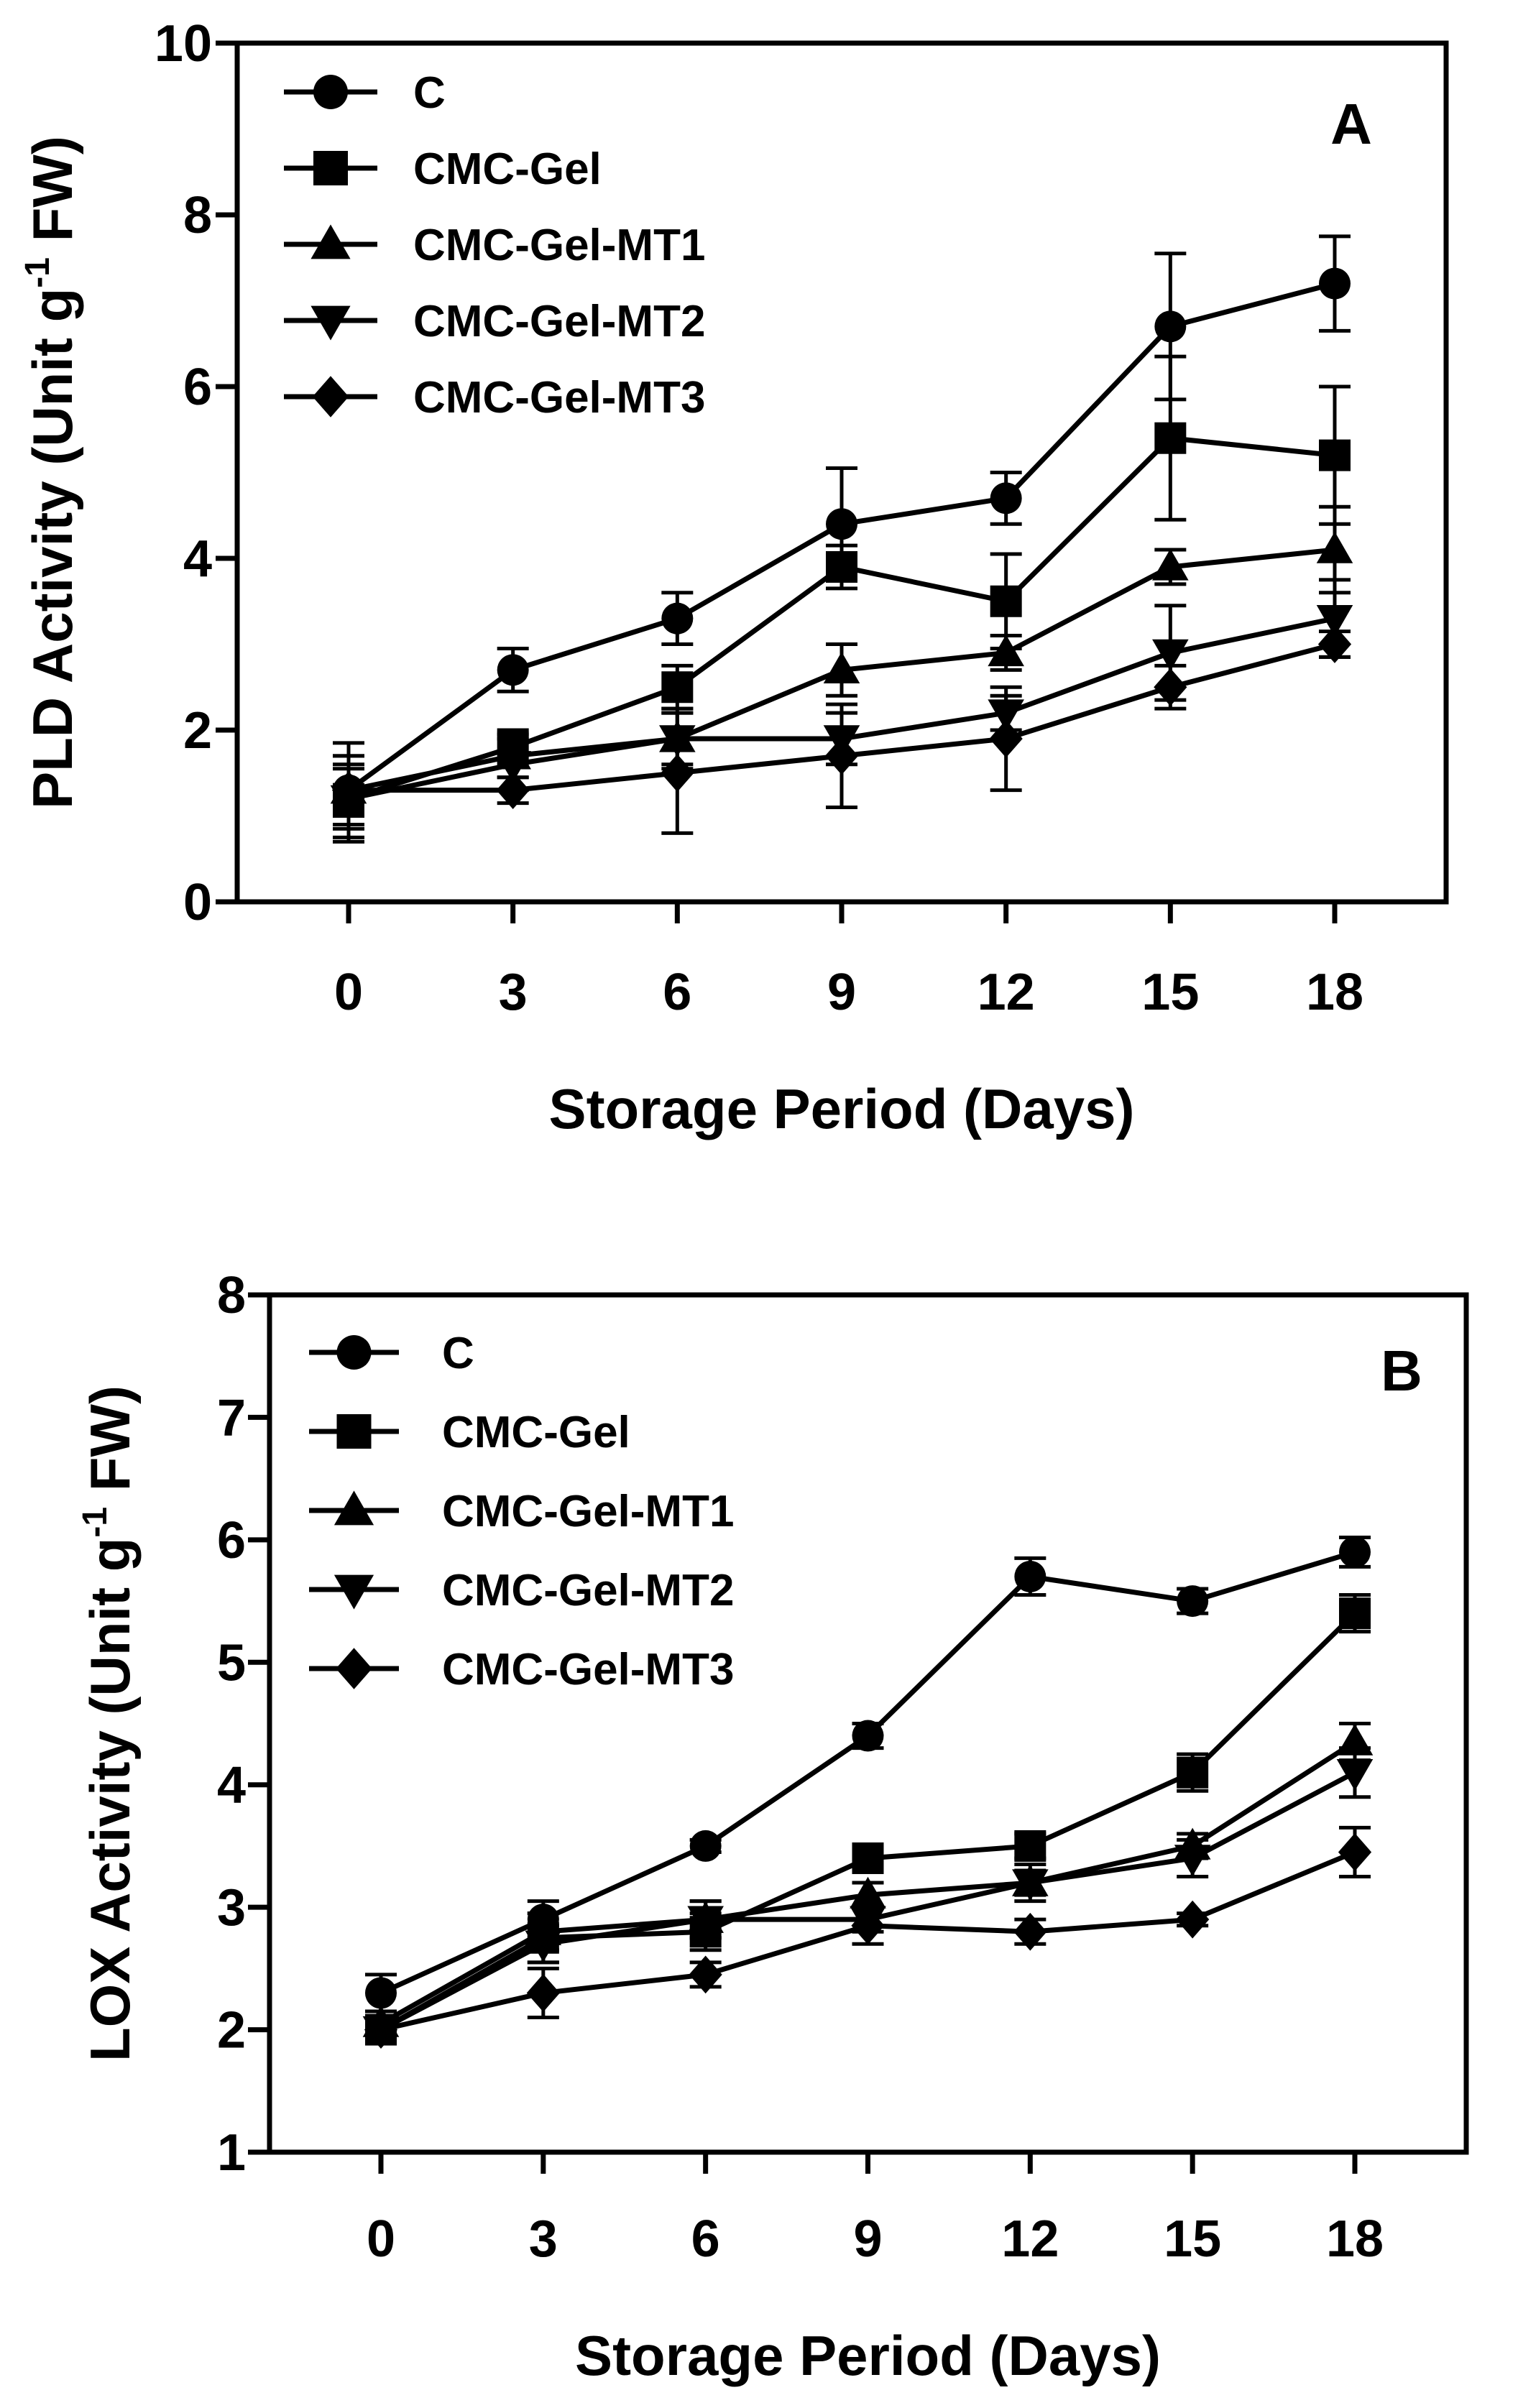 The image size is (1518, 2408). I want to click on y-tick-label: 1, so click(231, 2153).